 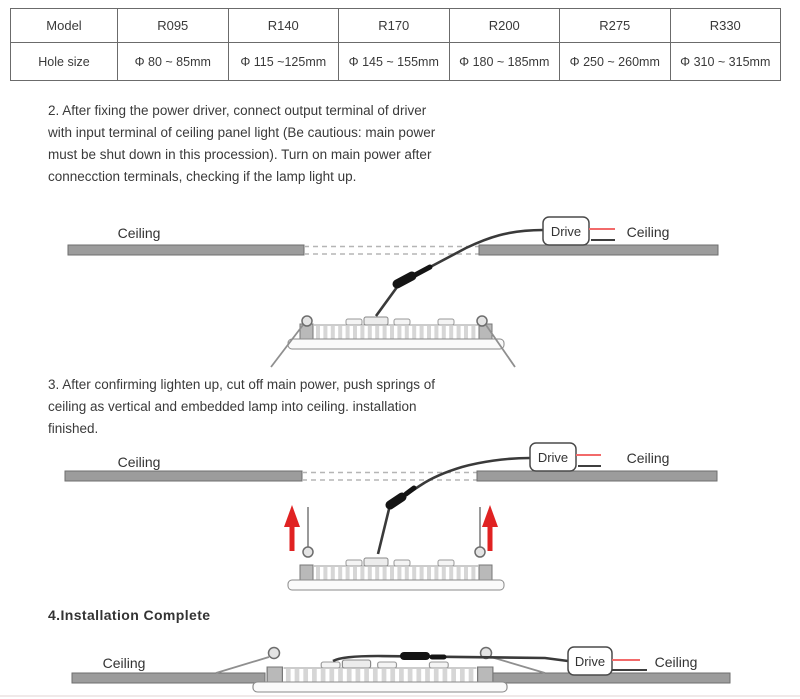 What do you see at coordinates (500, 346) in the screenshot?
I see `spring-leg-right` at bounding box center [500, 346].